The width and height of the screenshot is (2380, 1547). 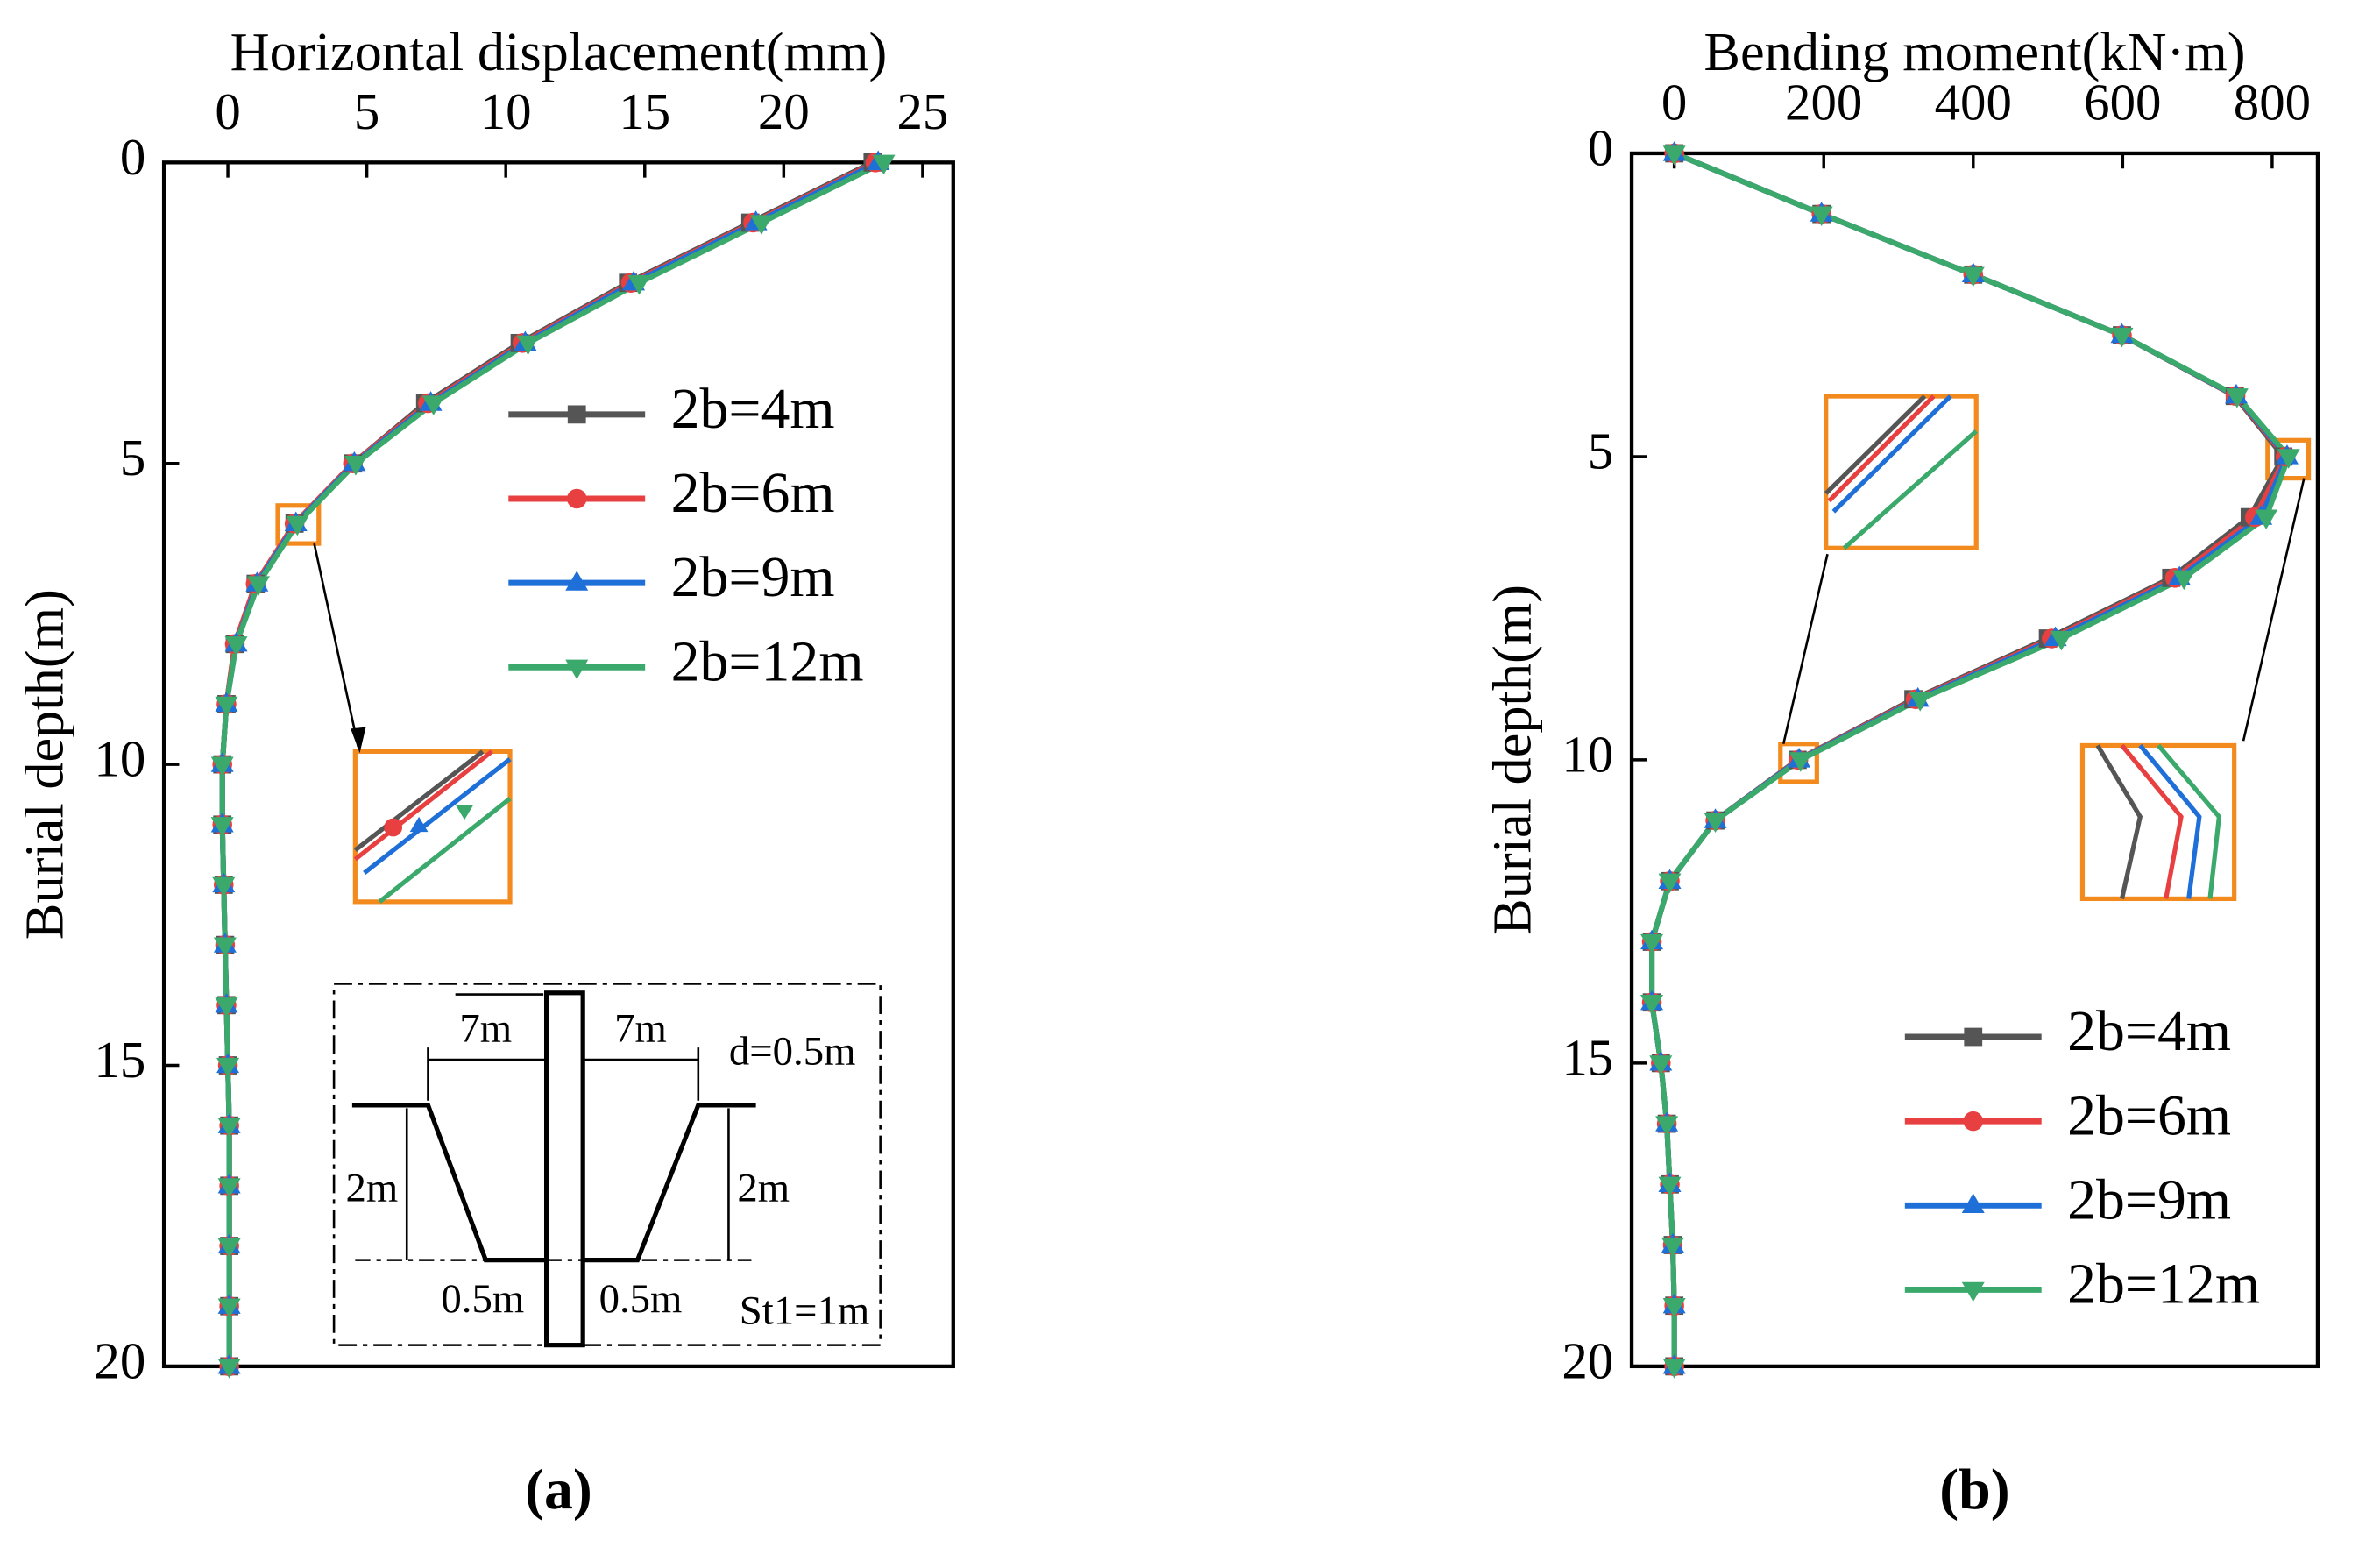 What do you see at coordinates (2122, 102) in the screenshot?
I see `x-tick-label: 600` at bounding box center [2122, 102].